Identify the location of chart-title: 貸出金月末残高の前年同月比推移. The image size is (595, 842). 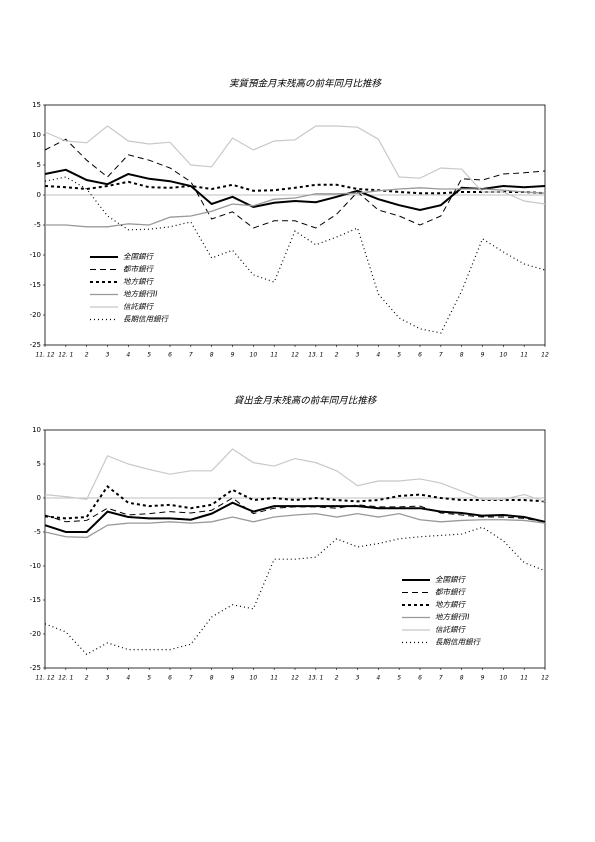
(306, 401).